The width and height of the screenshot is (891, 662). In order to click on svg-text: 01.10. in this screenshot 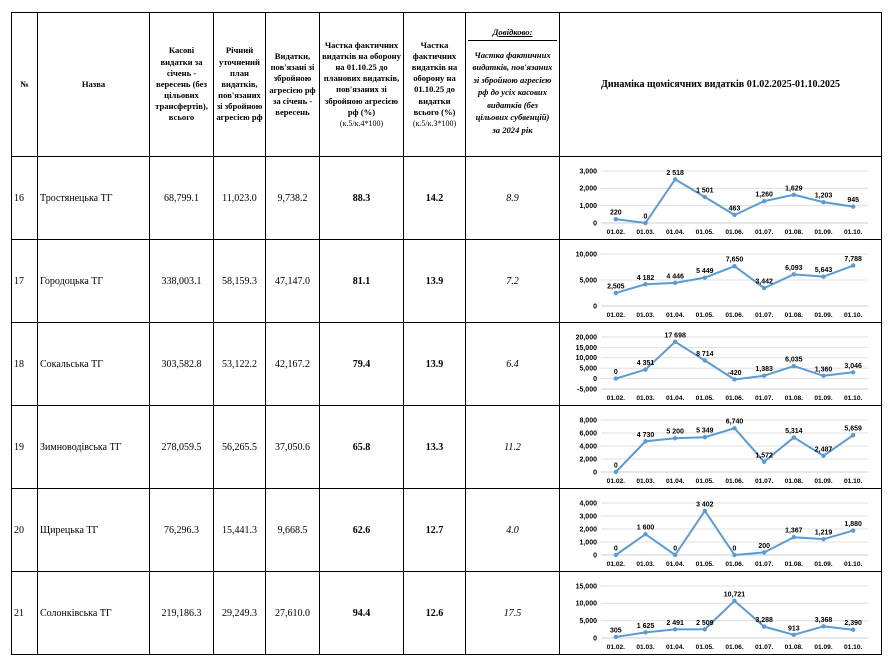, I will do `click(852, 232)`.